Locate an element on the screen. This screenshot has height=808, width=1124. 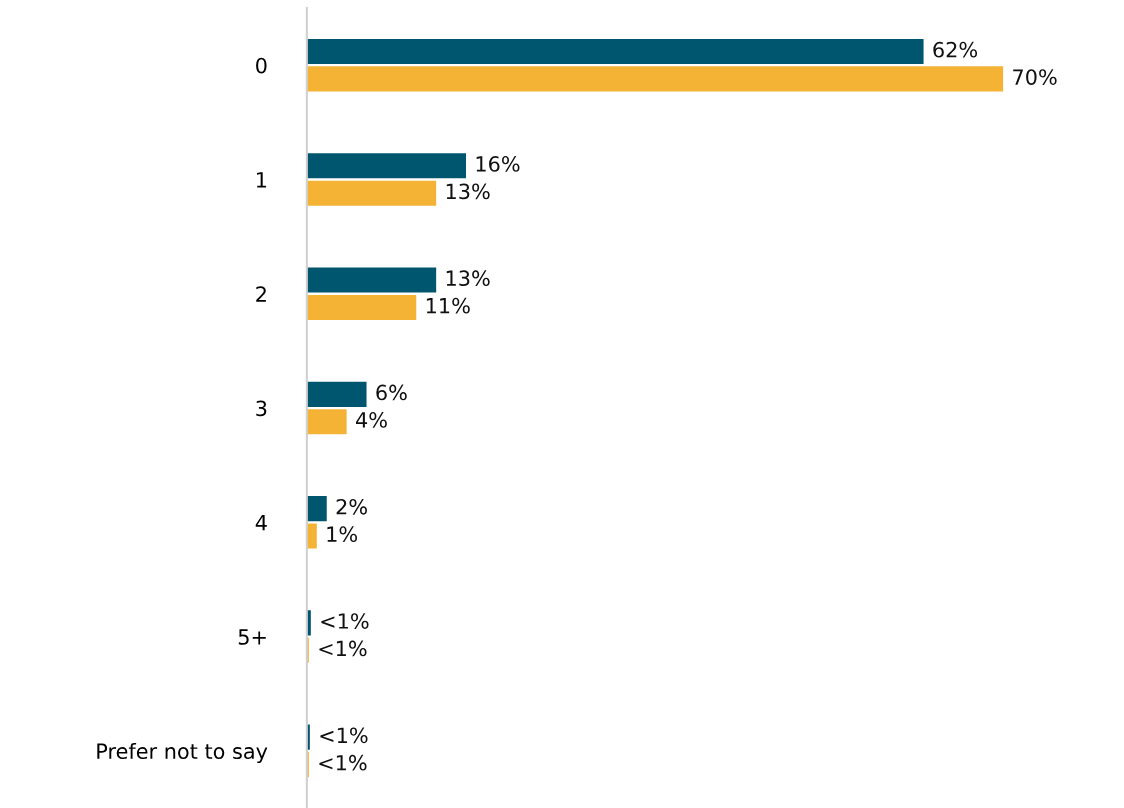
data-label: 1% is located at coordinates (342, 534).